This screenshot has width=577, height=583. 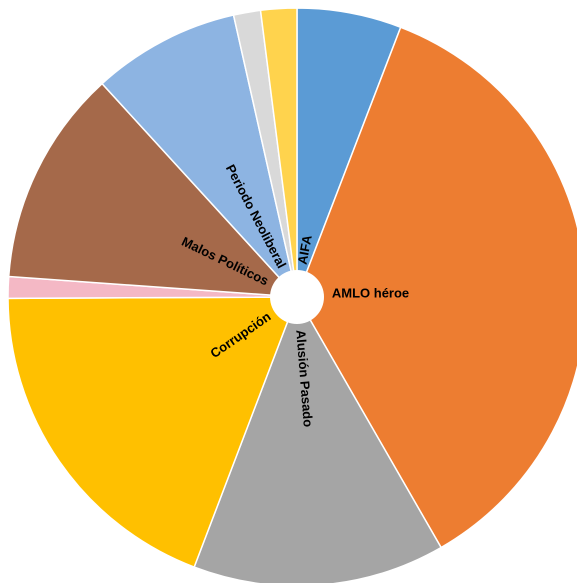 What do you see at coordinates (297, 297) in the screenshot?
I see `center-hole` at bounding box center [297, 297].